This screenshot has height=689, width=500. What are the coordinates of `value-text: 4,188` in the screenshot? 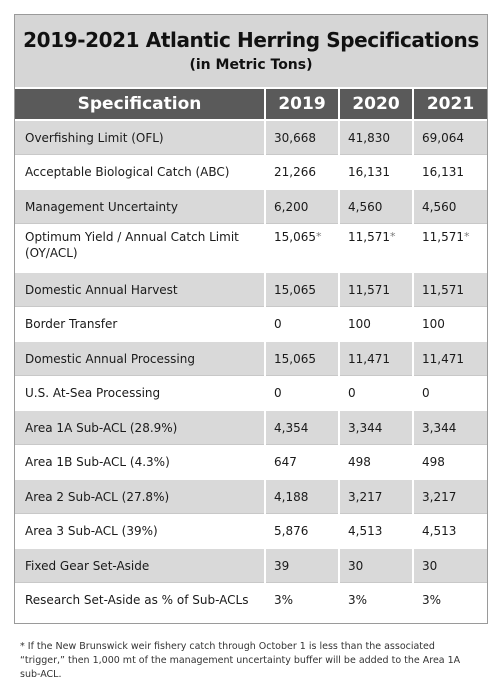 It's located at (291, 496).